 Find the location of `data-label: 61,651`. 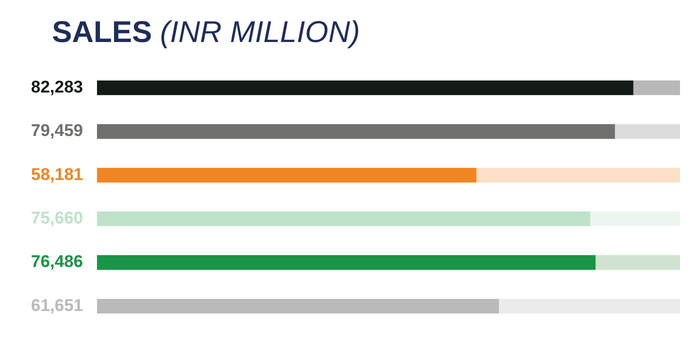

data-label: 61,651 is located at coordinates (57, 305).